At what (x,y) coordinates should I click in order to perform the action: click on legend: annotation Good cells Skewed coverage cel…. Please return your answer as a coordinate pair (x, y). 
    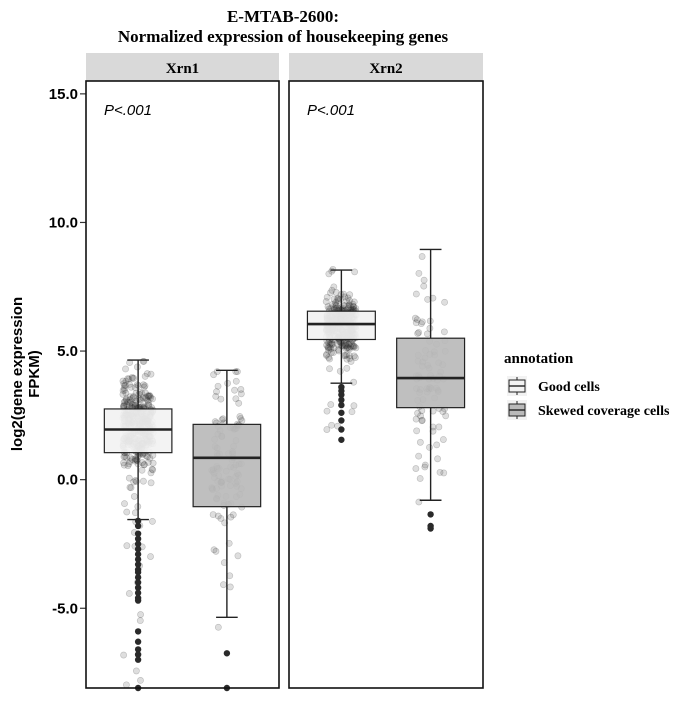
    Looking at the image, I should click on (587, 385).